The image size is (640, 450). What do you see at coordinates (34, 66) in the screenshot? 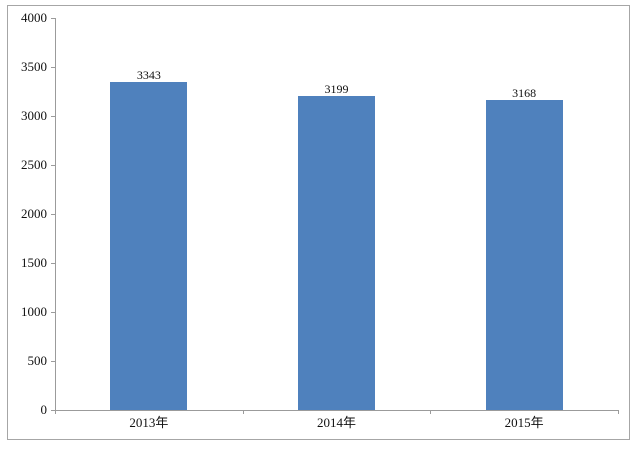
I see `y-axis-tick-label: 3500` at bounding box center [34, 66].